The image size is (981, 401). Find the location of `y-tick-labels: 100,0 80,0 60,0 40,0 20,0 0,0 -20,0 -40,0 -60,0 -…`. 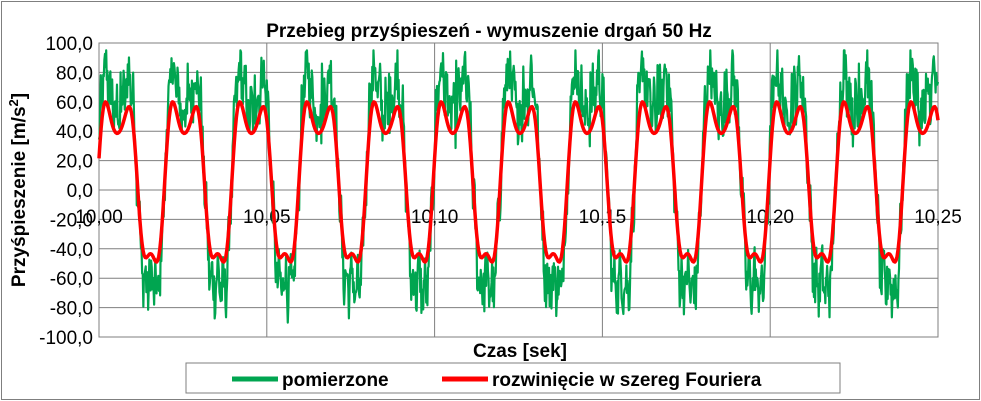

y-tick-labels: 100,0 80,0 60,0 40,0 20,0 0,0 -20,0 -40,0 -60,0 -… is located at coordinates (66, 191).